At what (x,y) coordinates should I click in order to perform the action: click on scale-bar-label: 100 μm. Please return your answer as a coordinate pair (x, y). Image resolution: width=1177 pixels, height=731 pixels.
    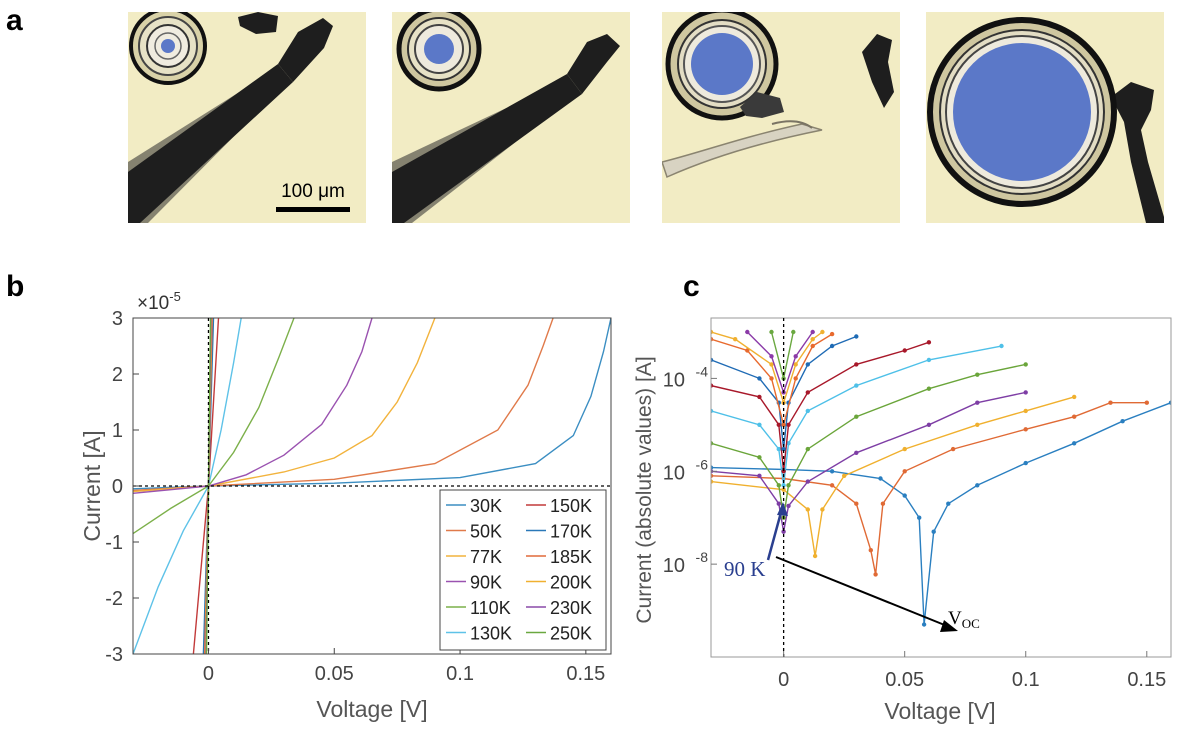
    Looking at the image, I should click on (313, 191).